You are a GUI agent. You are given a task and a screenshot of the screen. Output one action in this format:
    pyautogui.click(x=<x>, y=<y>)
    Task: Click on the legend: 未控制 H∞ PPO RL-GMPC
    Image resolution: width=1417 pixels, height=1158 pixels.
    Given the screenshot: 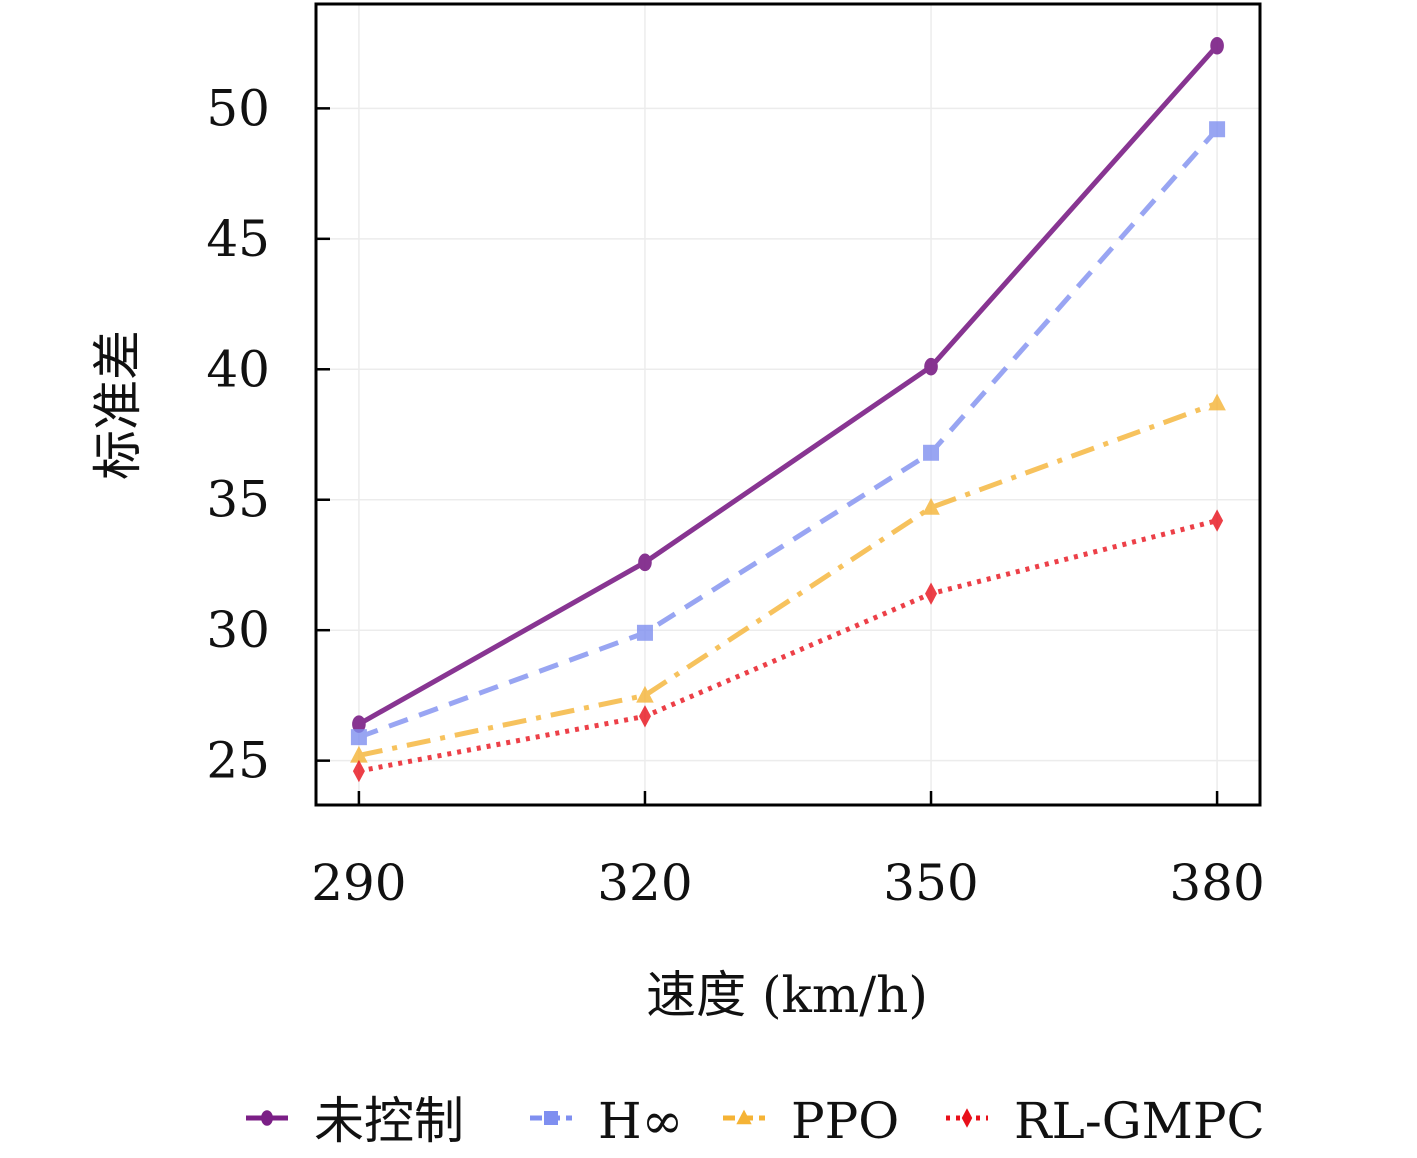 What is the action you would take?
    pyautogui.click(x=755, y=1121)
    